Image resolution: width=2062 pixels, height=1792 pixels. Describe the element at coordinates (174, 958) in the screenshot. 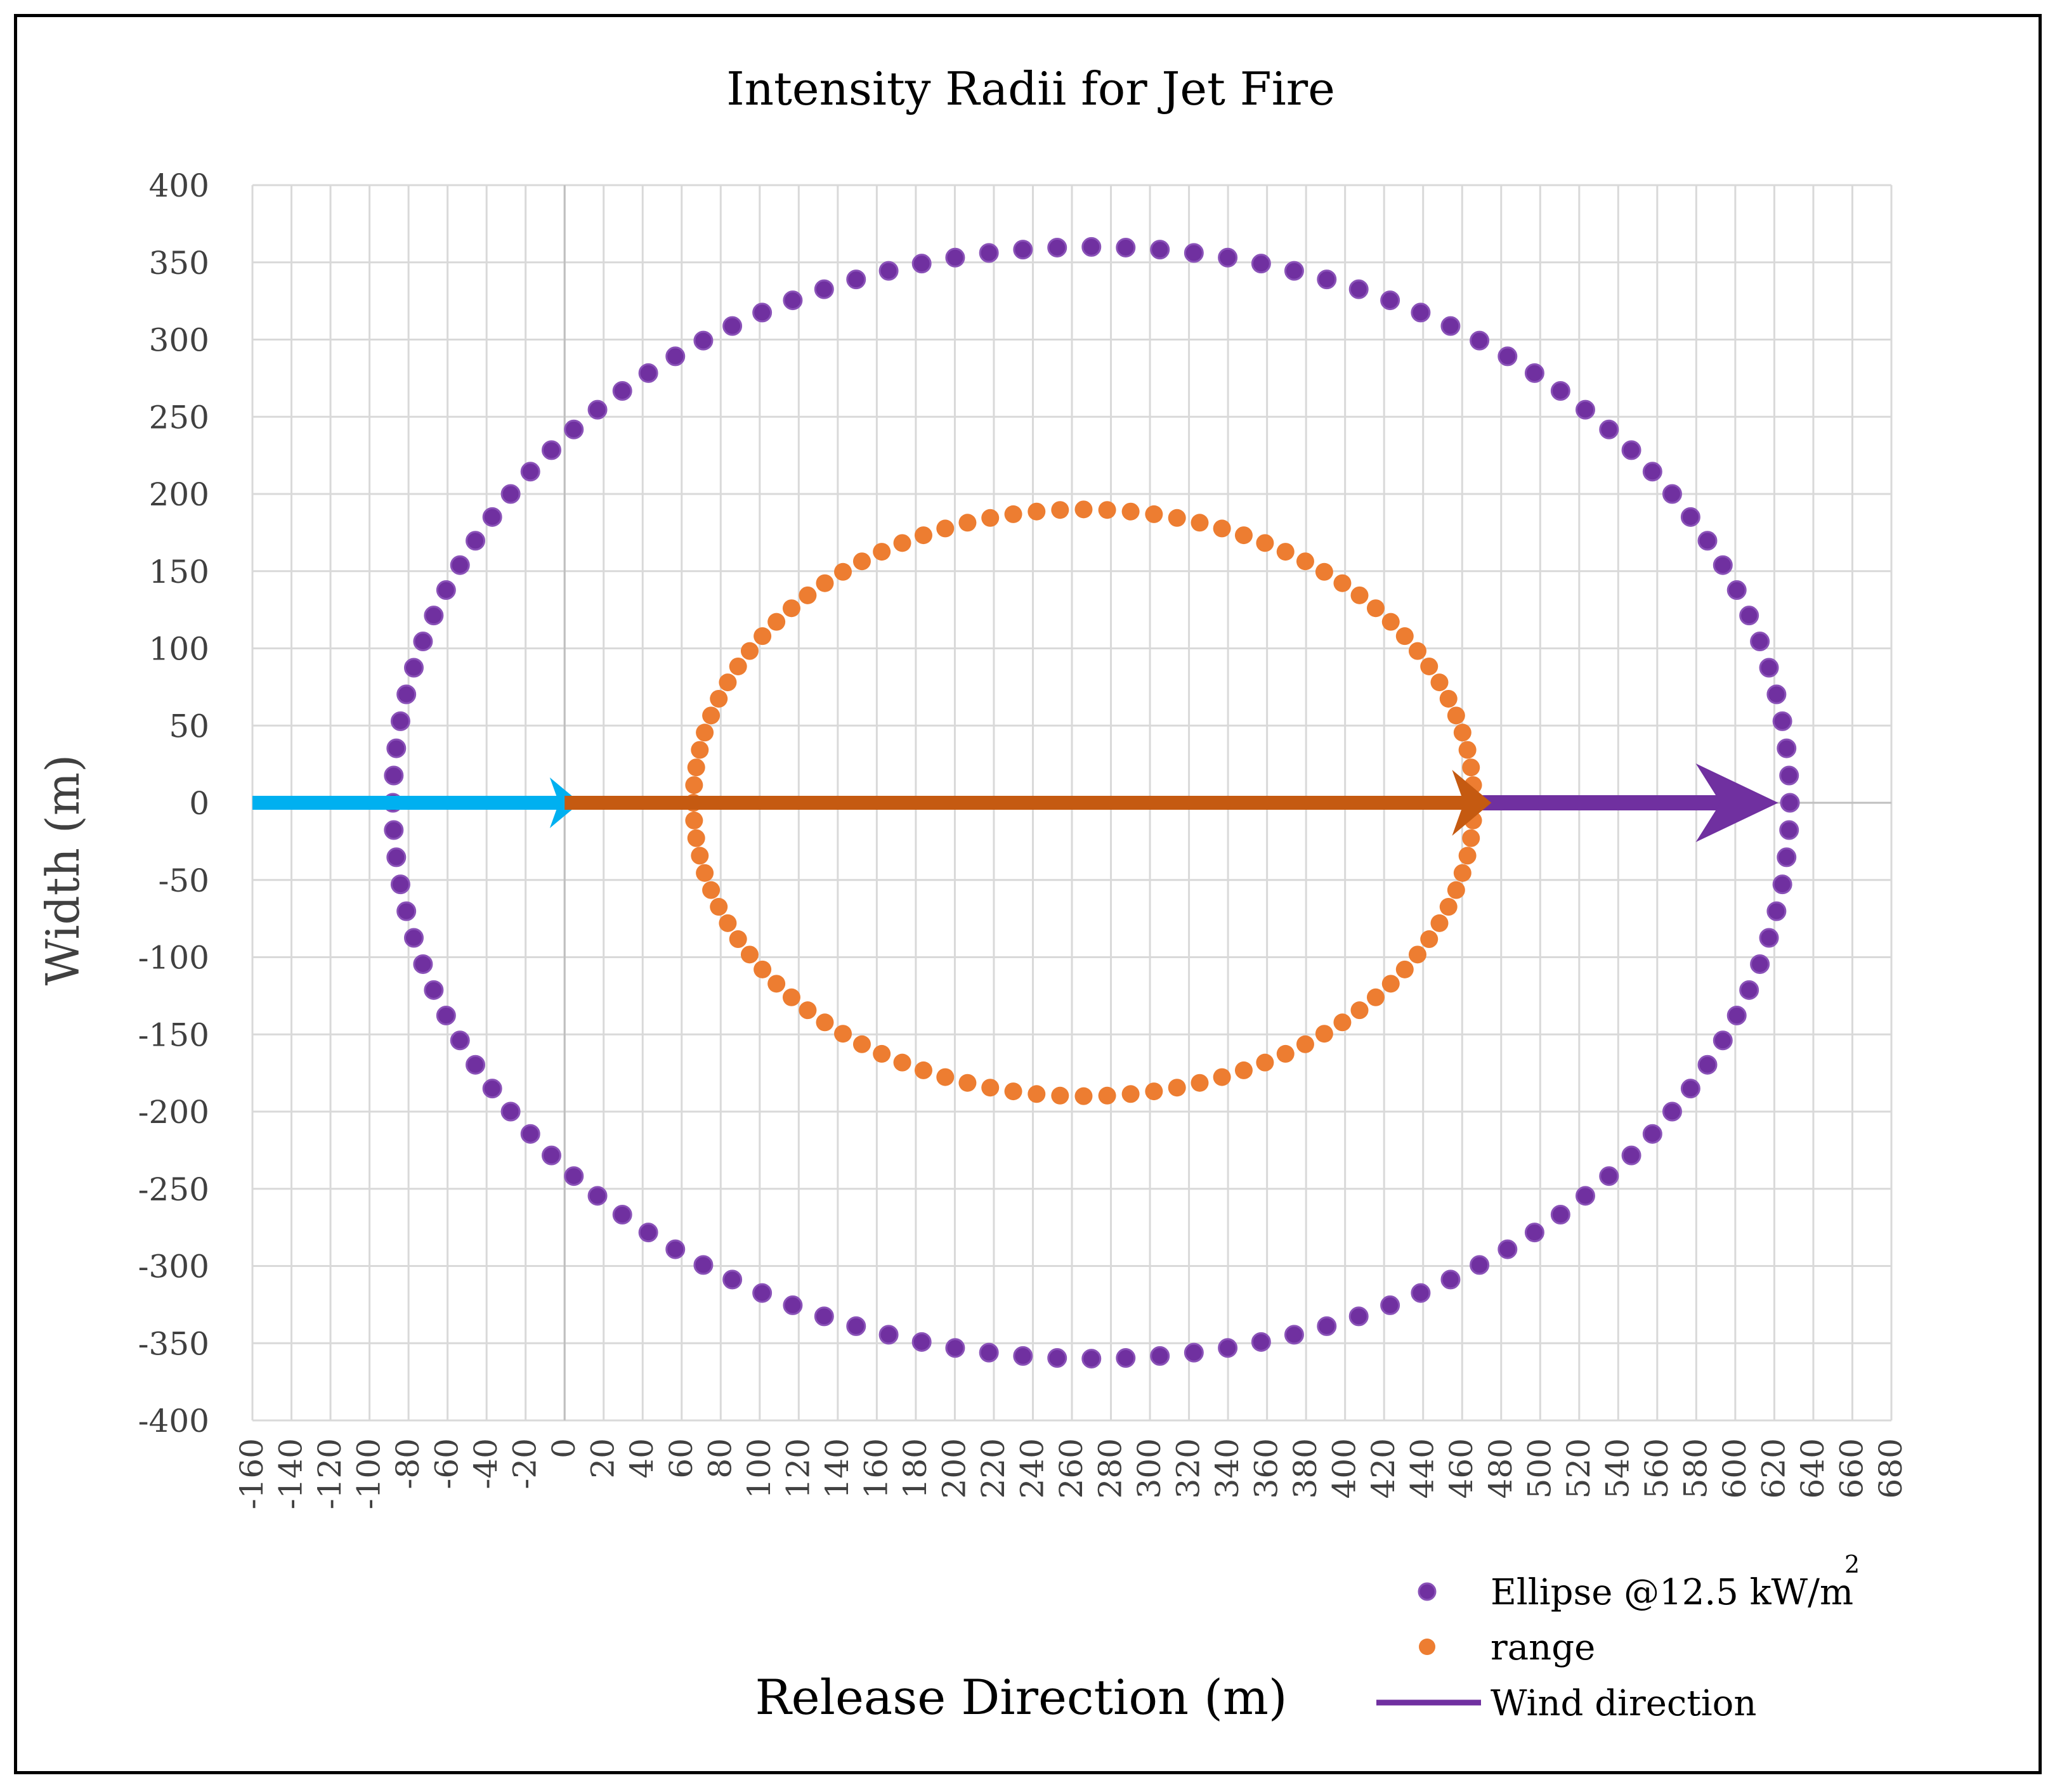

I see `y-tick-label: -100` at that location.